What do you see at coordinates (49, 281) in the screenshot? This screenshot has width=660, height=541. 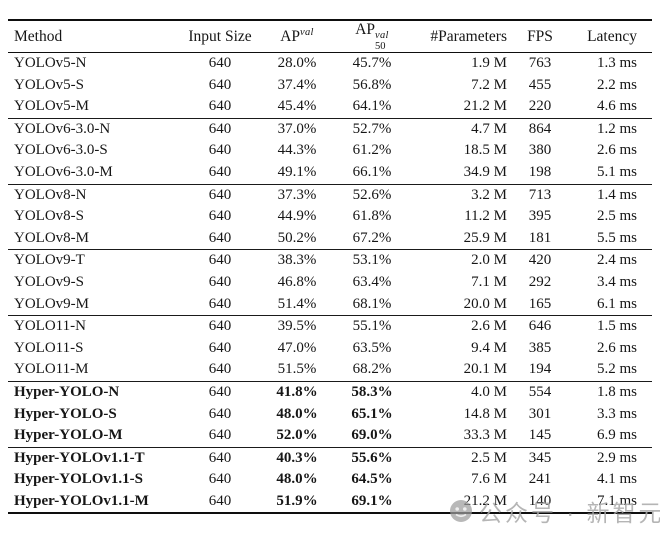 I see `cell-method: YOLOv9-S` at bounding box center [49, 281].